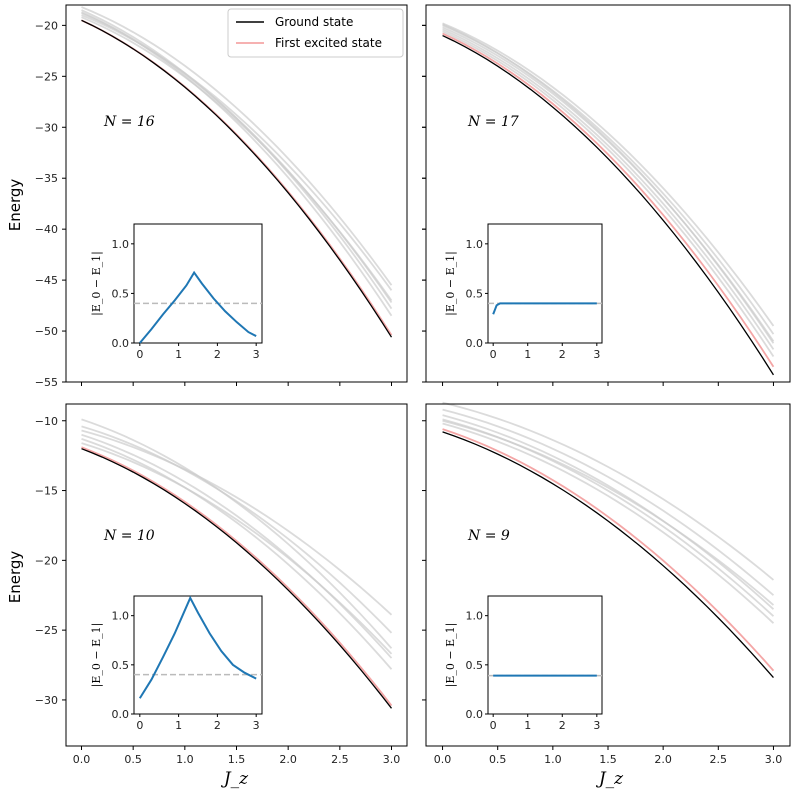 Image resolution: width=797 pixels, height=797 pixels. What do you see at coordinates (46, 229) in the screenshot?
I see `y-tick-label: −40` at bounding box center [46, 229].